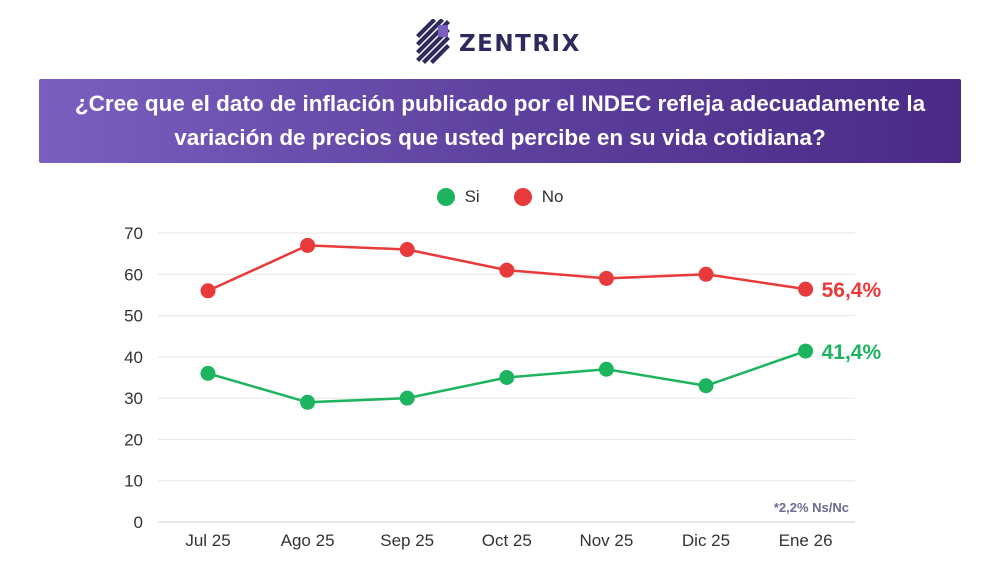  I want to click on legend-label-no: No, so click(552, 196).